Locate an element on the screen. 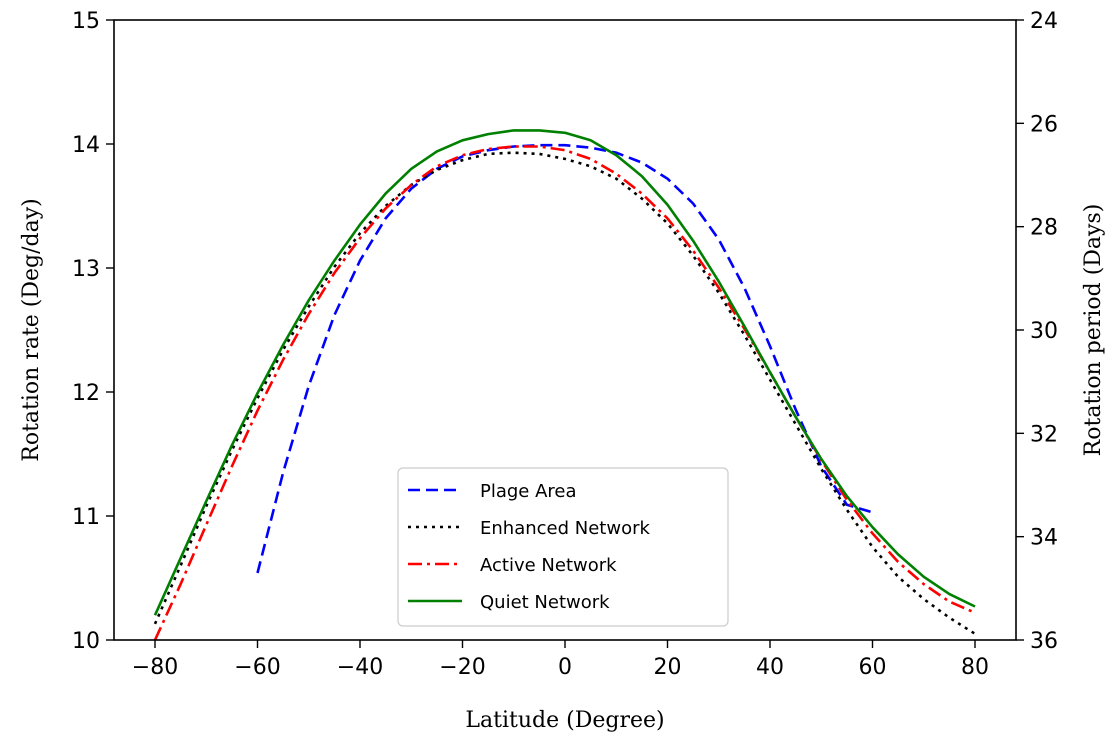  legend-label: Quiet Network is located at coordinates (545, 602).